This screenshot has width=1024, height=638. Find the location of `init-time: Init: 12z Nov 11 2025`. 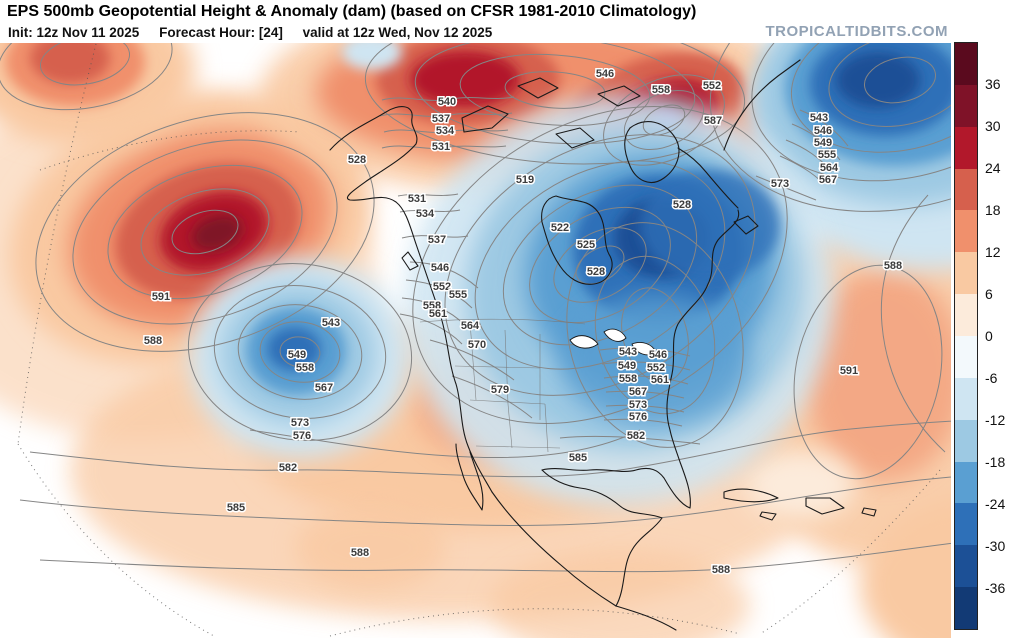

init-time: Init: 12z Nov 11 2025 is located at coordinates (74, 32).